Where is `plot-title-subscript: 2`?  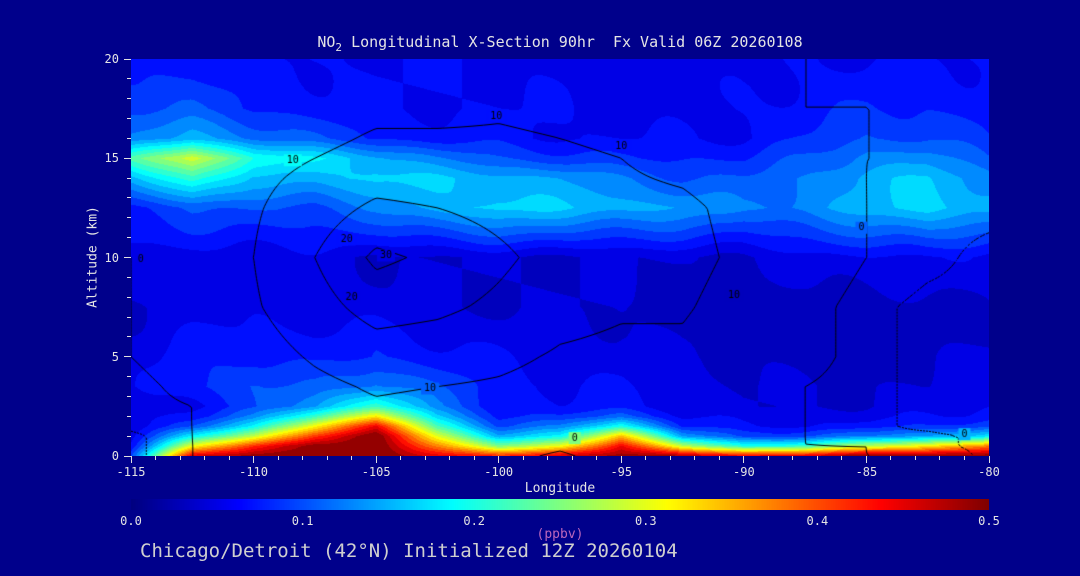
plot-title-subscript: 2 is located at coordinates (339, 47).